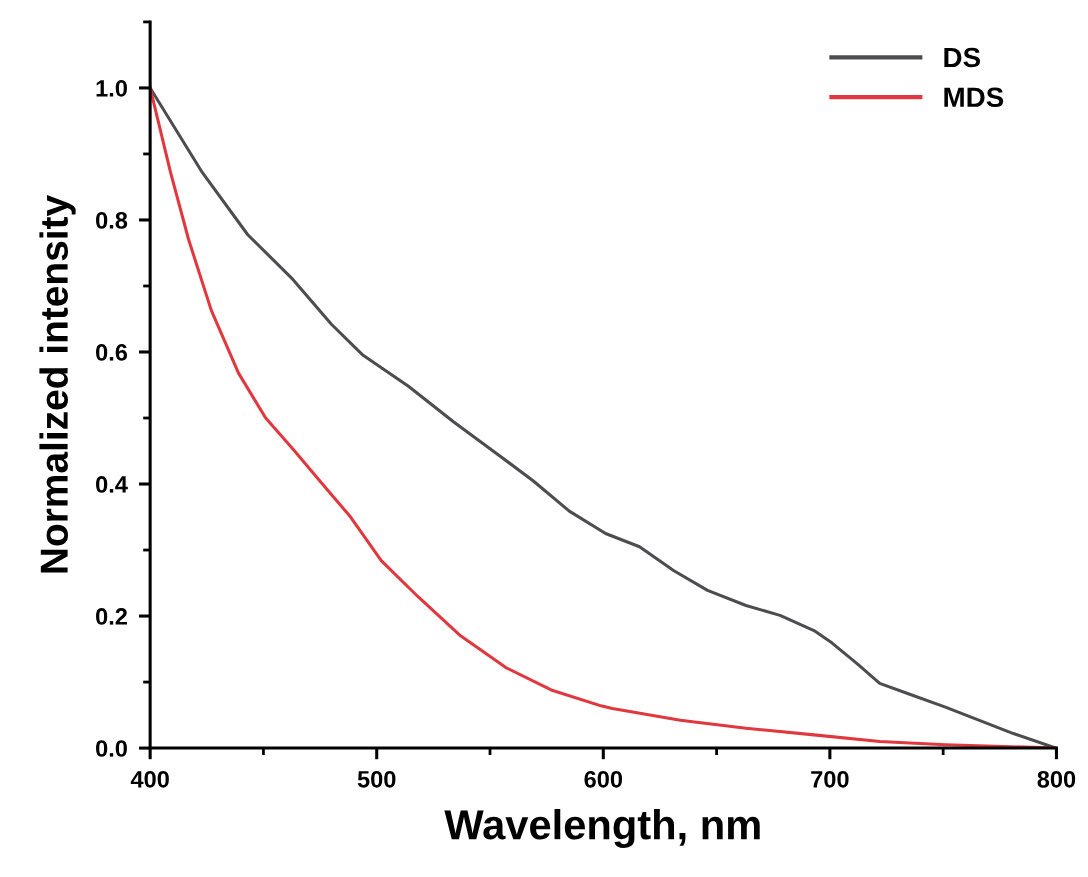 The height and width of the screenshot is (877, 1088). I want to click on y-tick-label: 0.8, so click(112, 220).